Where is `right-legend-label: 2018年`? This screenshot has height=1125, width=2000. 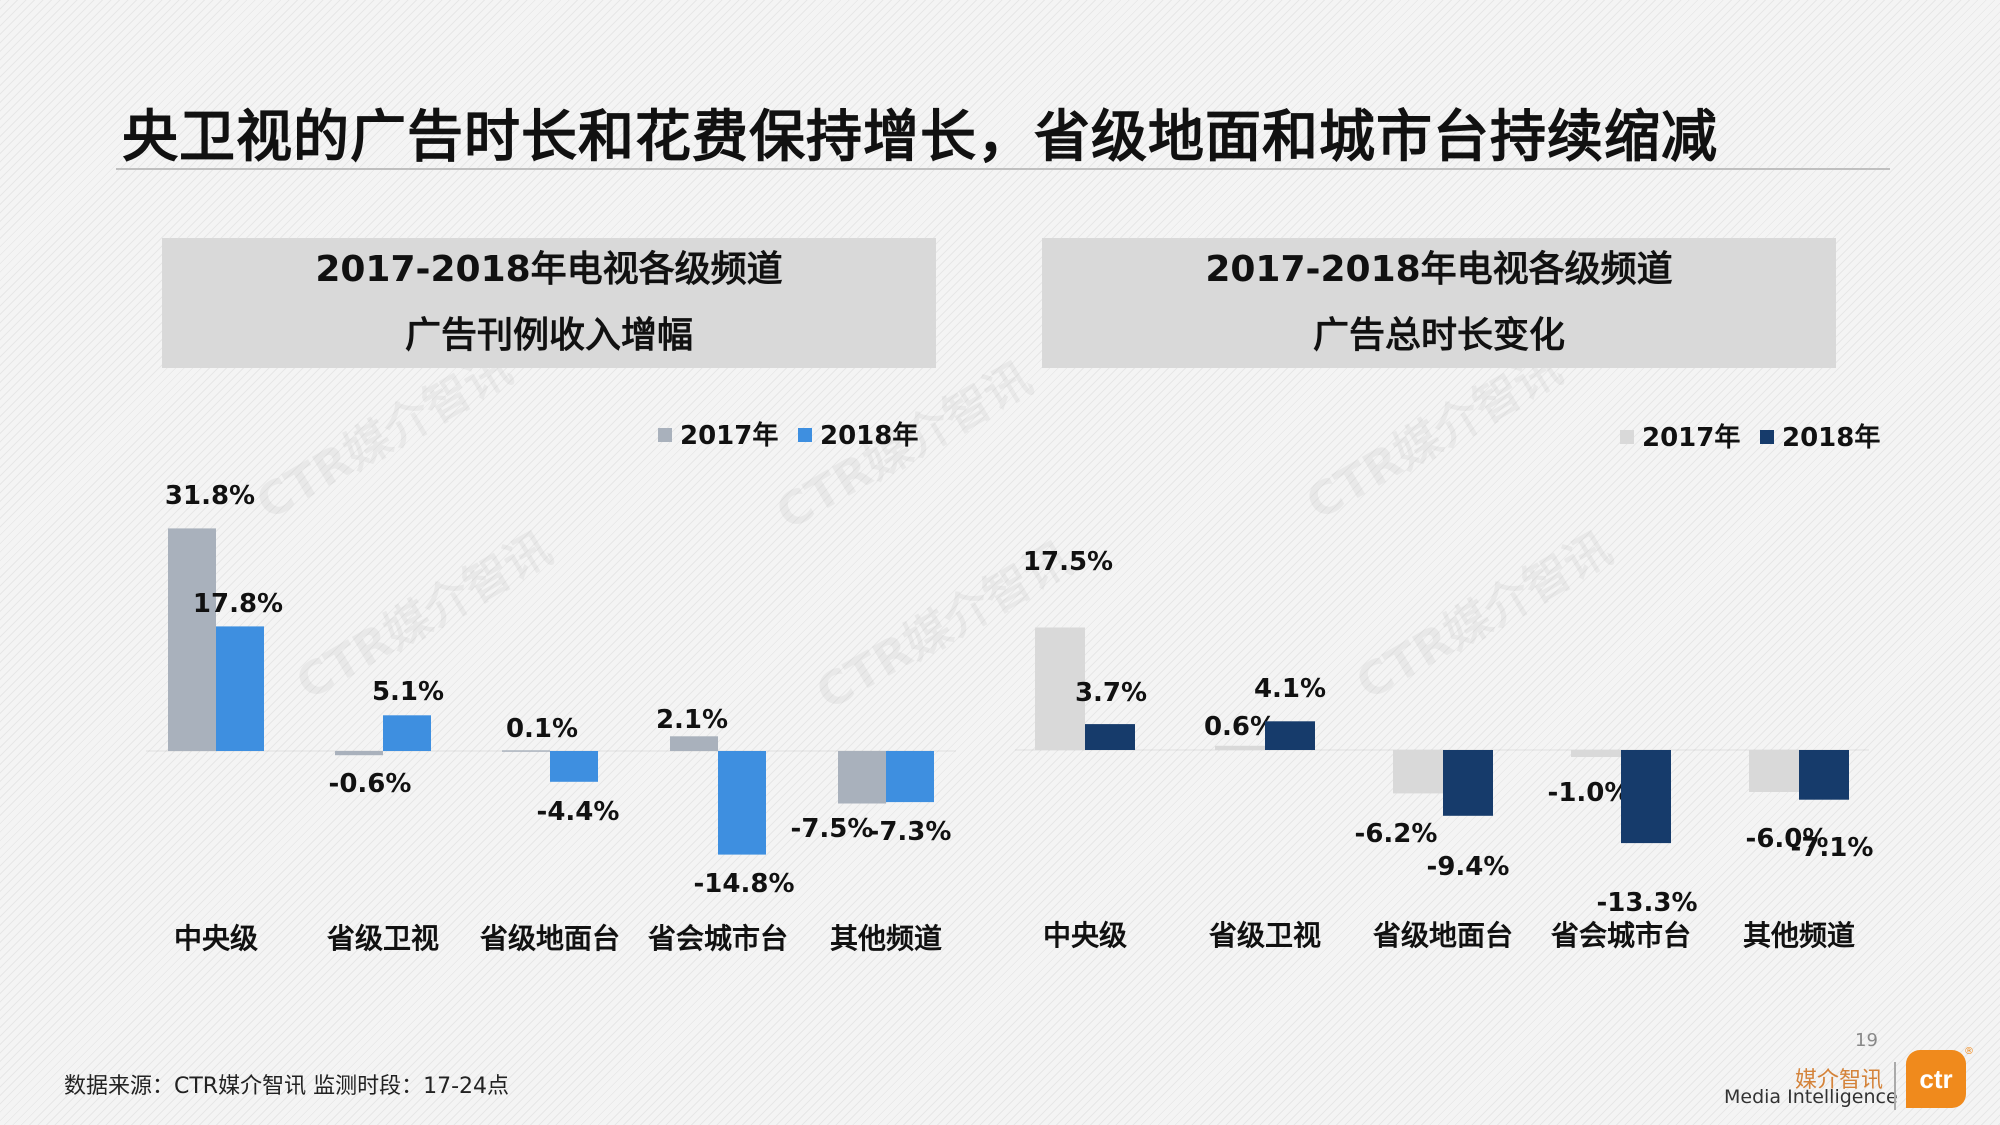 right-legend-label: 2018年 is located at coordinates (1831, 437).